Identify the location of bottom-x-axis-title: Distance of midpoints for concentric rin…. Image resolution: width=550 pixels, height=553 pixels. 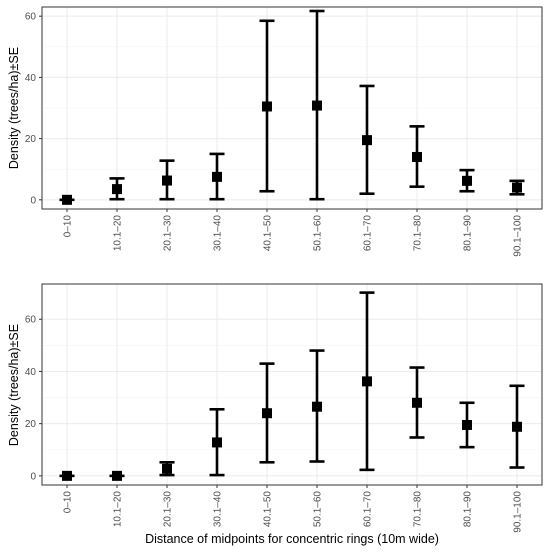
(292, 539).